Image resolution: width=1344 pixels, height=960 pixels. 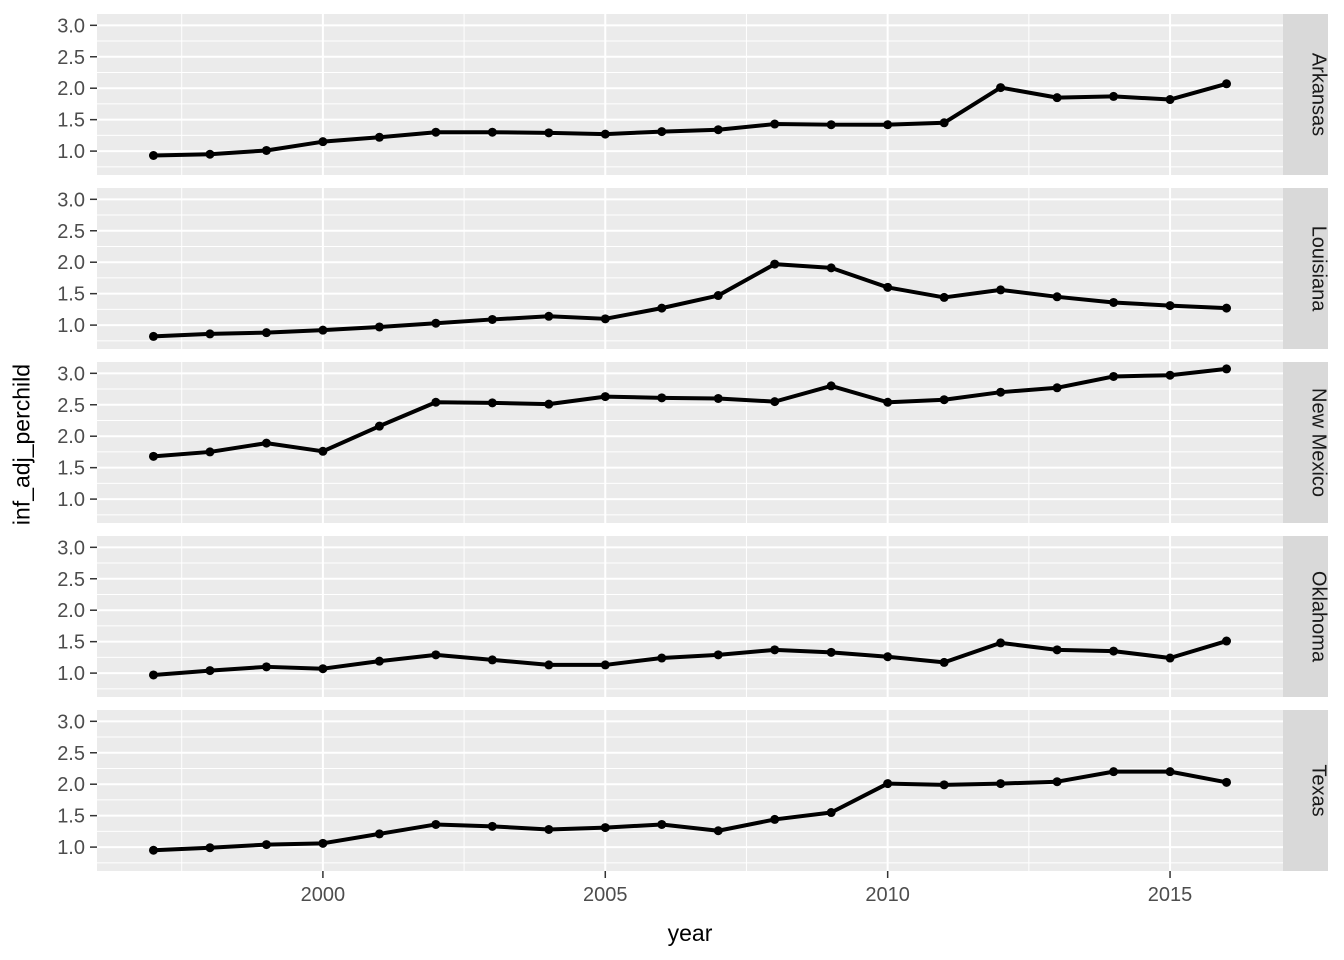 What do you see at coordinates (1319, 790) in the screenshot?
I see `facet-strip-label: Texas` at bounding box center [1319, 790].